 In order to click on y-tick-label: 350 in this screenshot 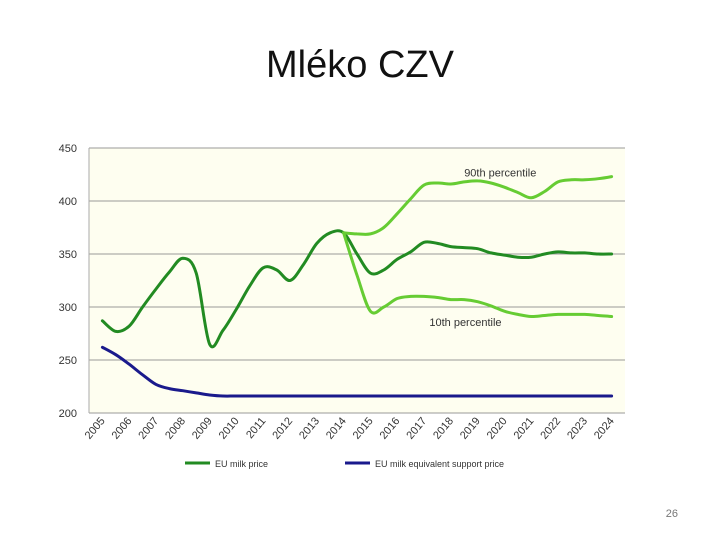, I will do `click(68, 255)`.